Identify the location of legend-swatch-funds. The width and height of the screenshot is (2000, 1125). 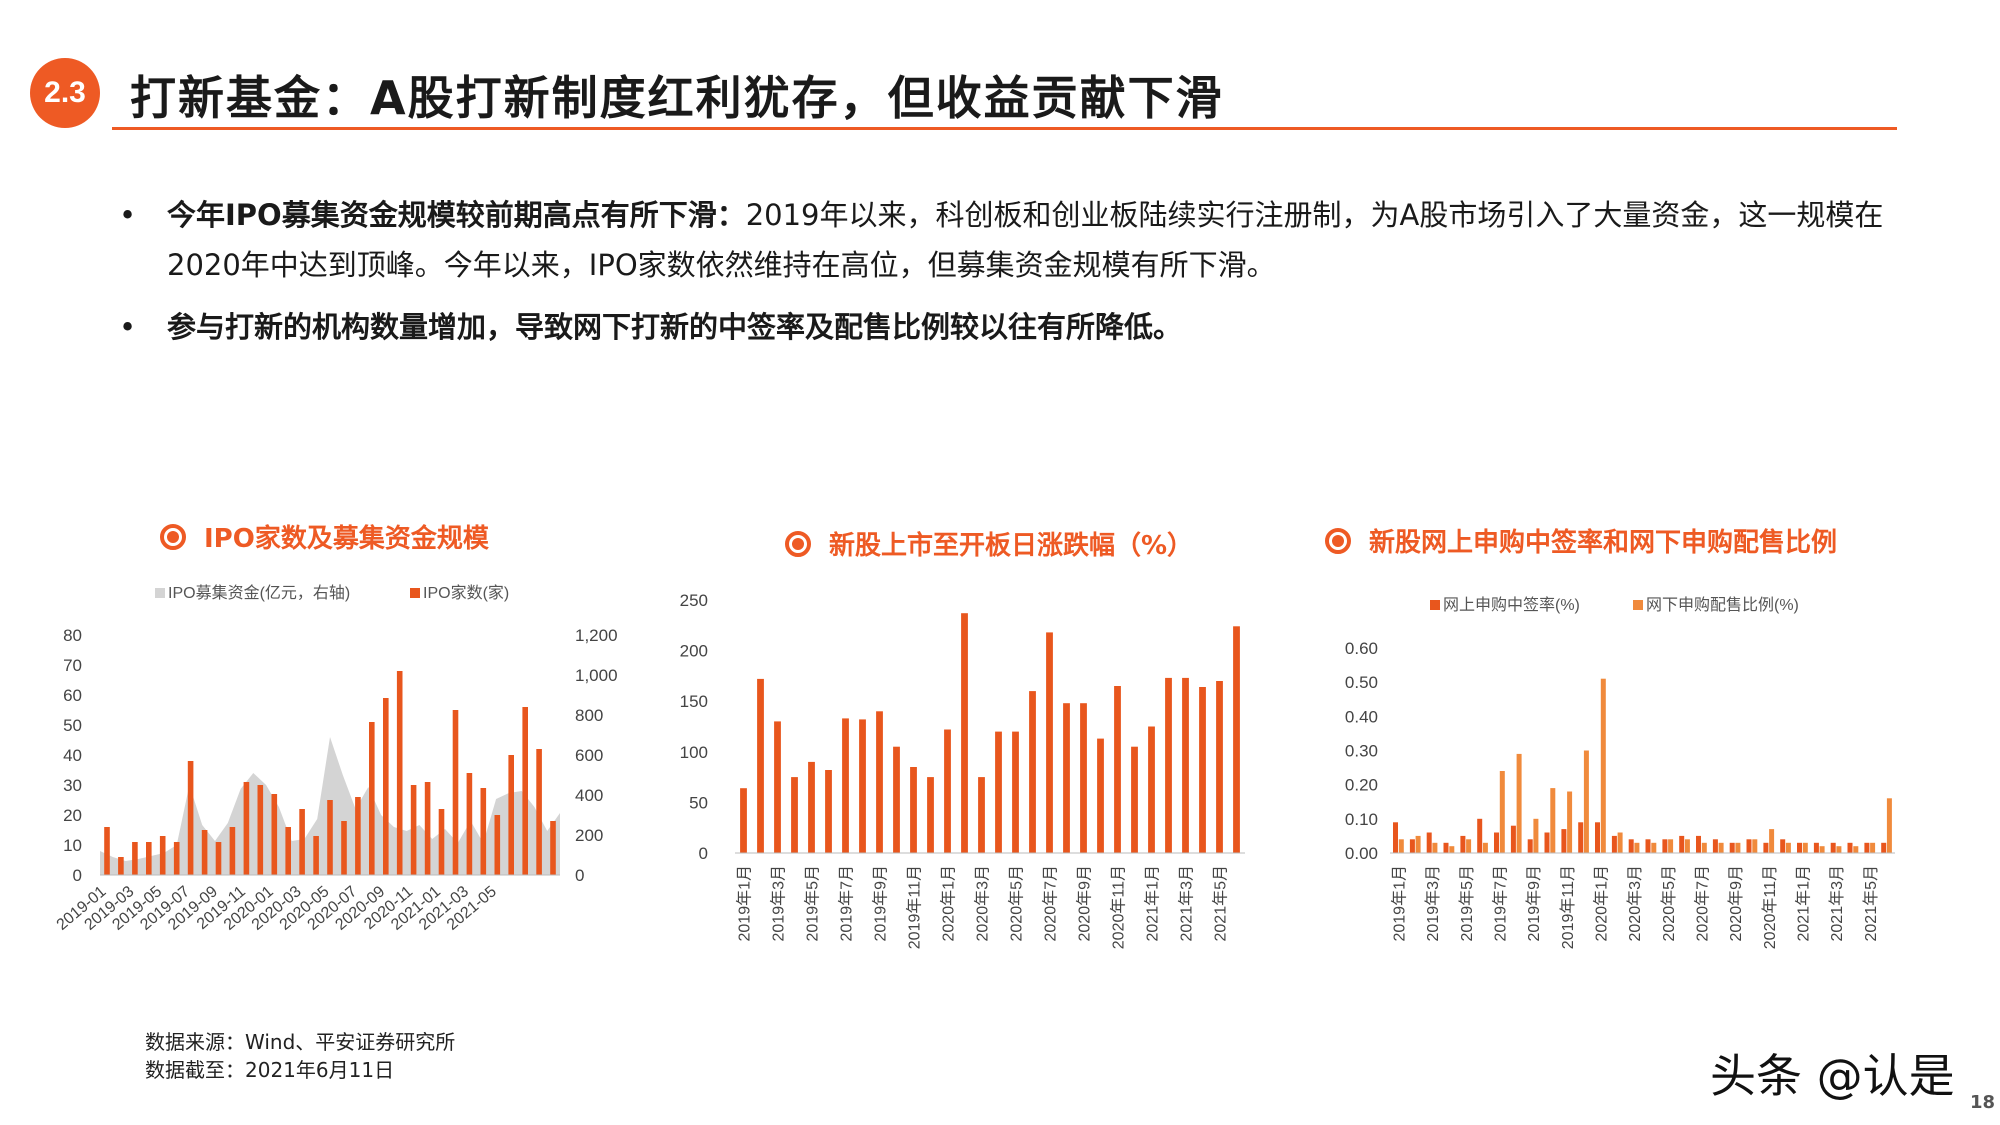
(160, 593).